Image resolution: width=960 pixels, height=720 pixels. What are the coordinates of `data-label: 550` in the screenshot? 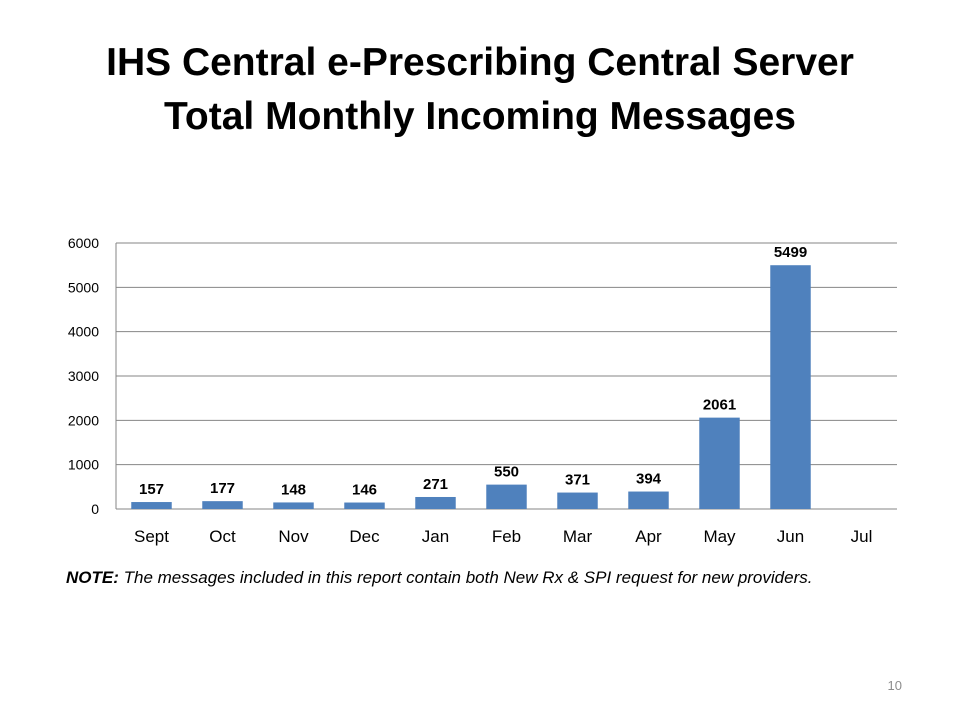 It's located at (506, 472).